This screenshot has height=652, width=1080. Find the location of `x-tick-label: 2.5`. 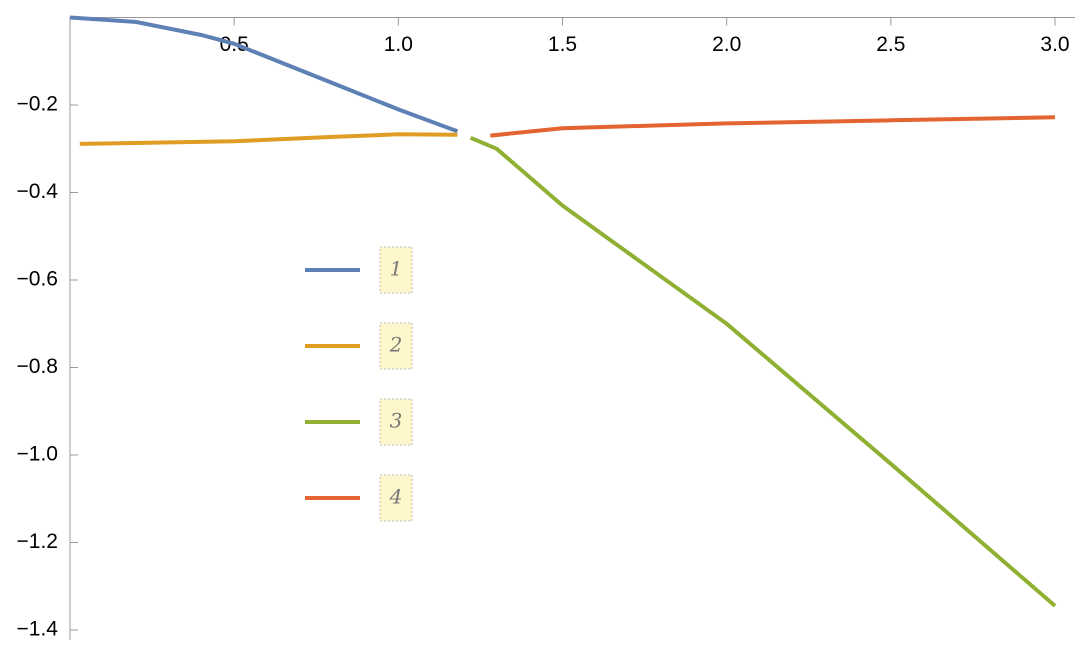

x-tick-label: 2.5 is located at coordinates (890, 44).